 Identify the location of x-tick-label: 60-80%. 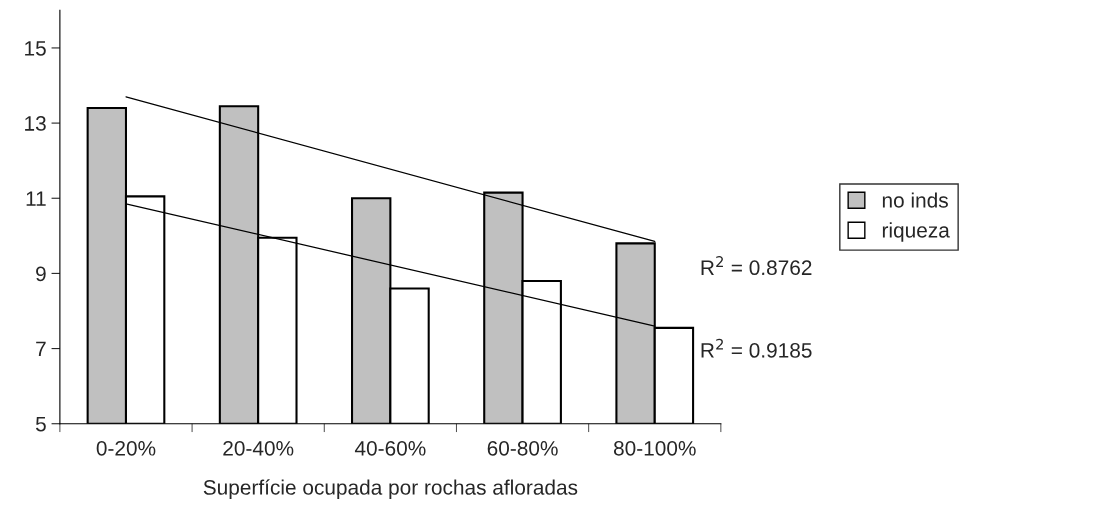
(522, 448).